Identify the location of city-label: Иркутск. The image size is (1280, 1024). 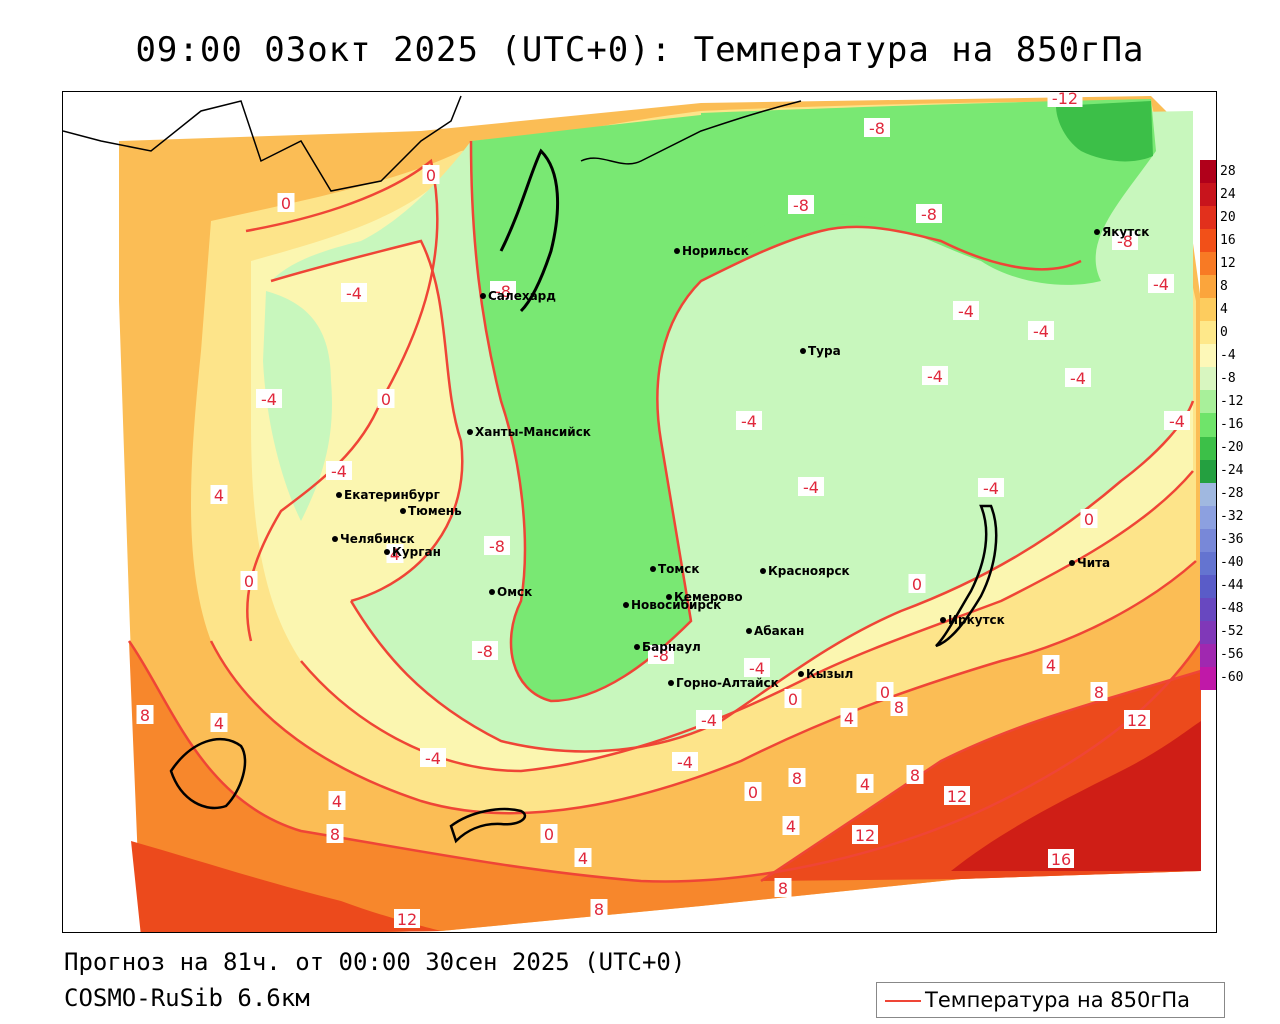
(976, 620).